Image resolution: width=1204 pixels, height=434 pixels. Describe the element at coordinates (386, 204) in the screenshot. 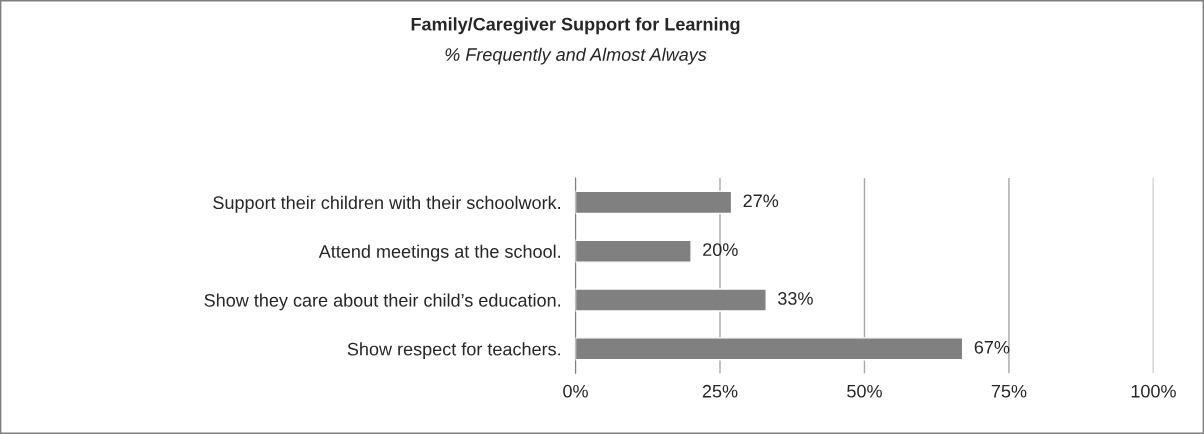

I see `y-tick-label: Support their children with their schoolwork.` at that location.